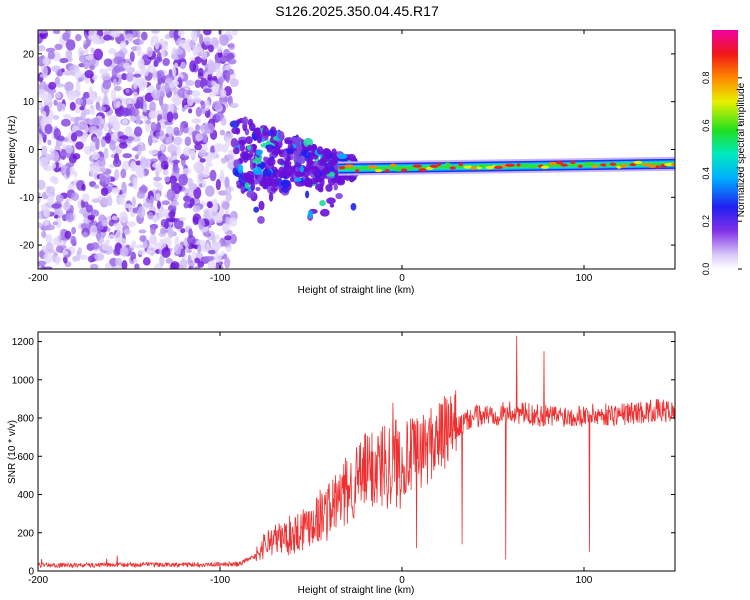 The width and height of the screenshot is (750, 600). What do you see at coordinates (584, 580) in the screenshot?
I see `snr-xtick-label: 100` at bounding box center [584, 580].